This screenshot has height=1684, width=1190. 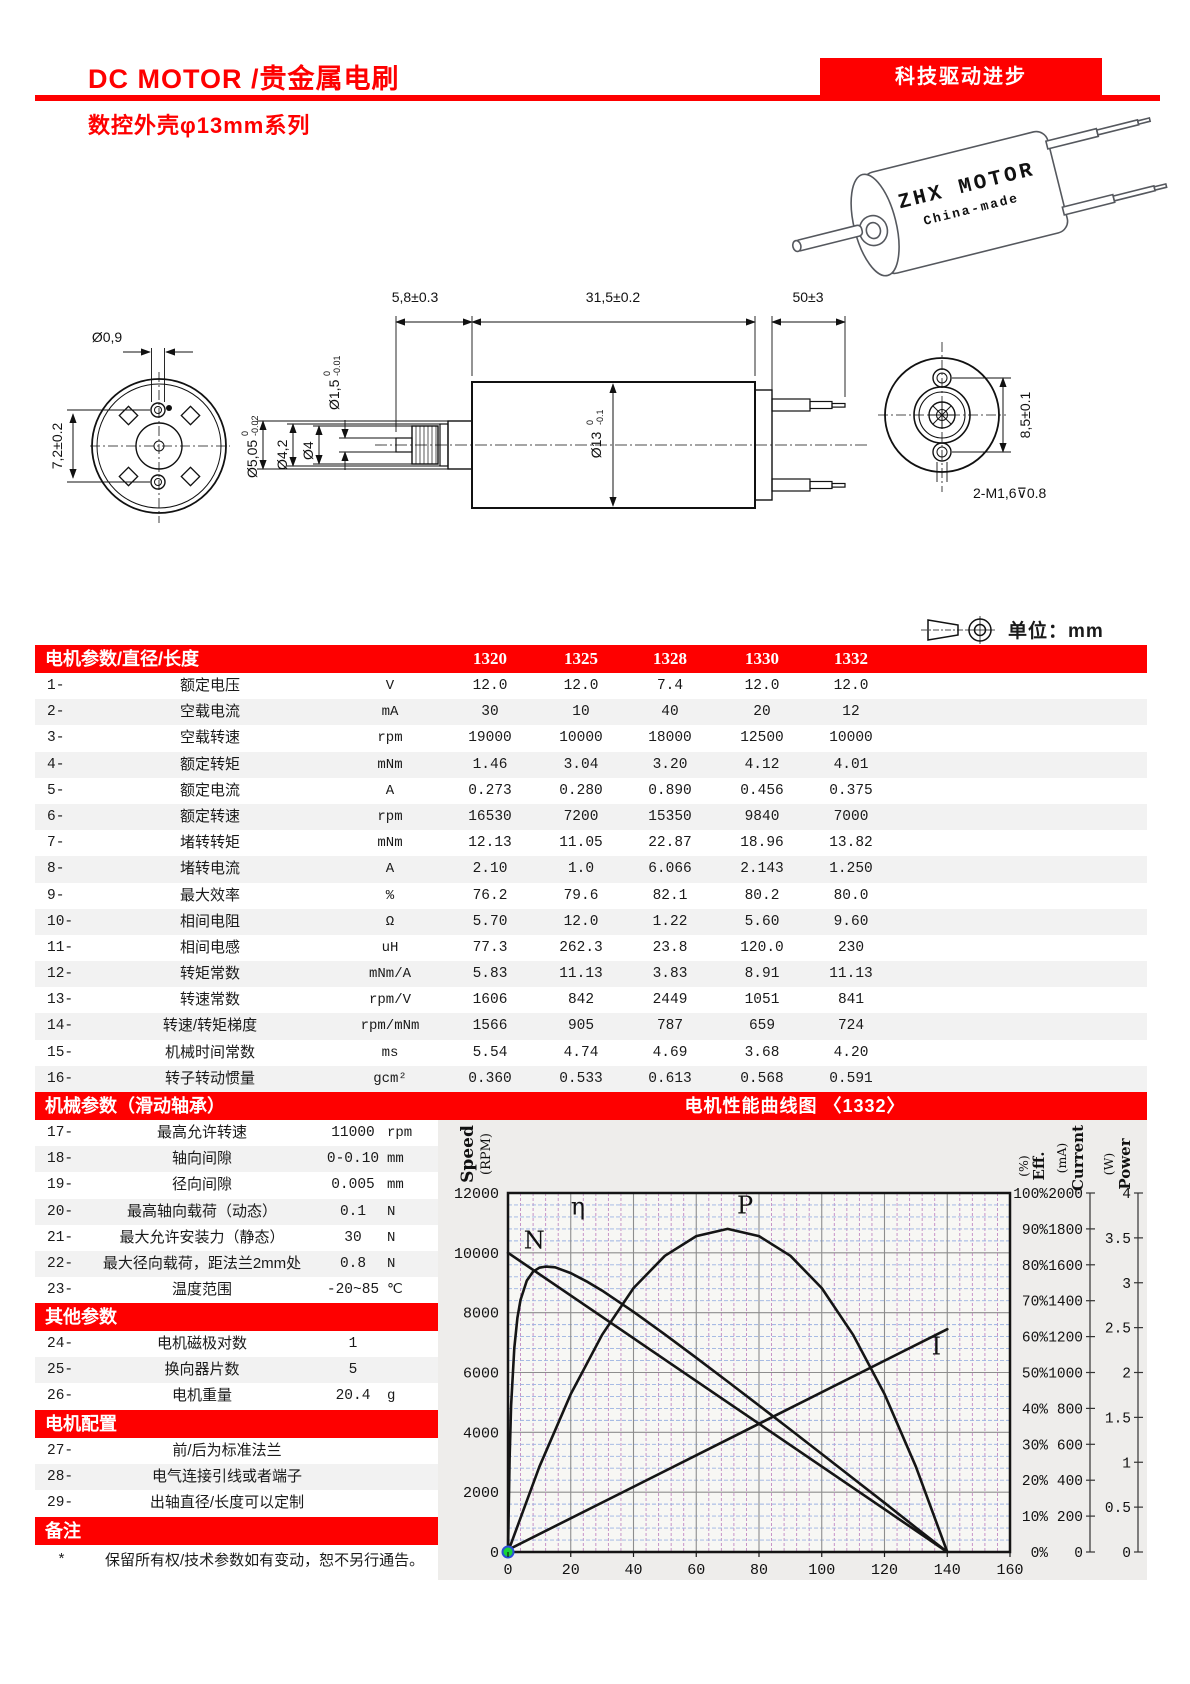 What do you see at coordinates (226, 1477) in the screenshot?
I see `config-text: 电气连接引线或者端子` at bounding box center [226, 1477].